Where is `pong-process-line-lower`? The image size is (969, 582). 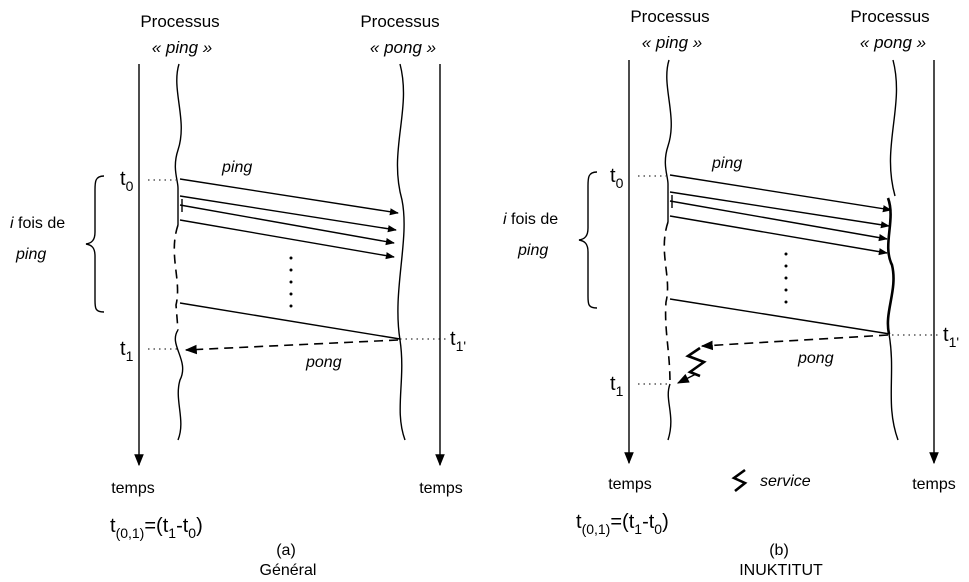 pong-process-line-lower is located at coordinates (893, 387).